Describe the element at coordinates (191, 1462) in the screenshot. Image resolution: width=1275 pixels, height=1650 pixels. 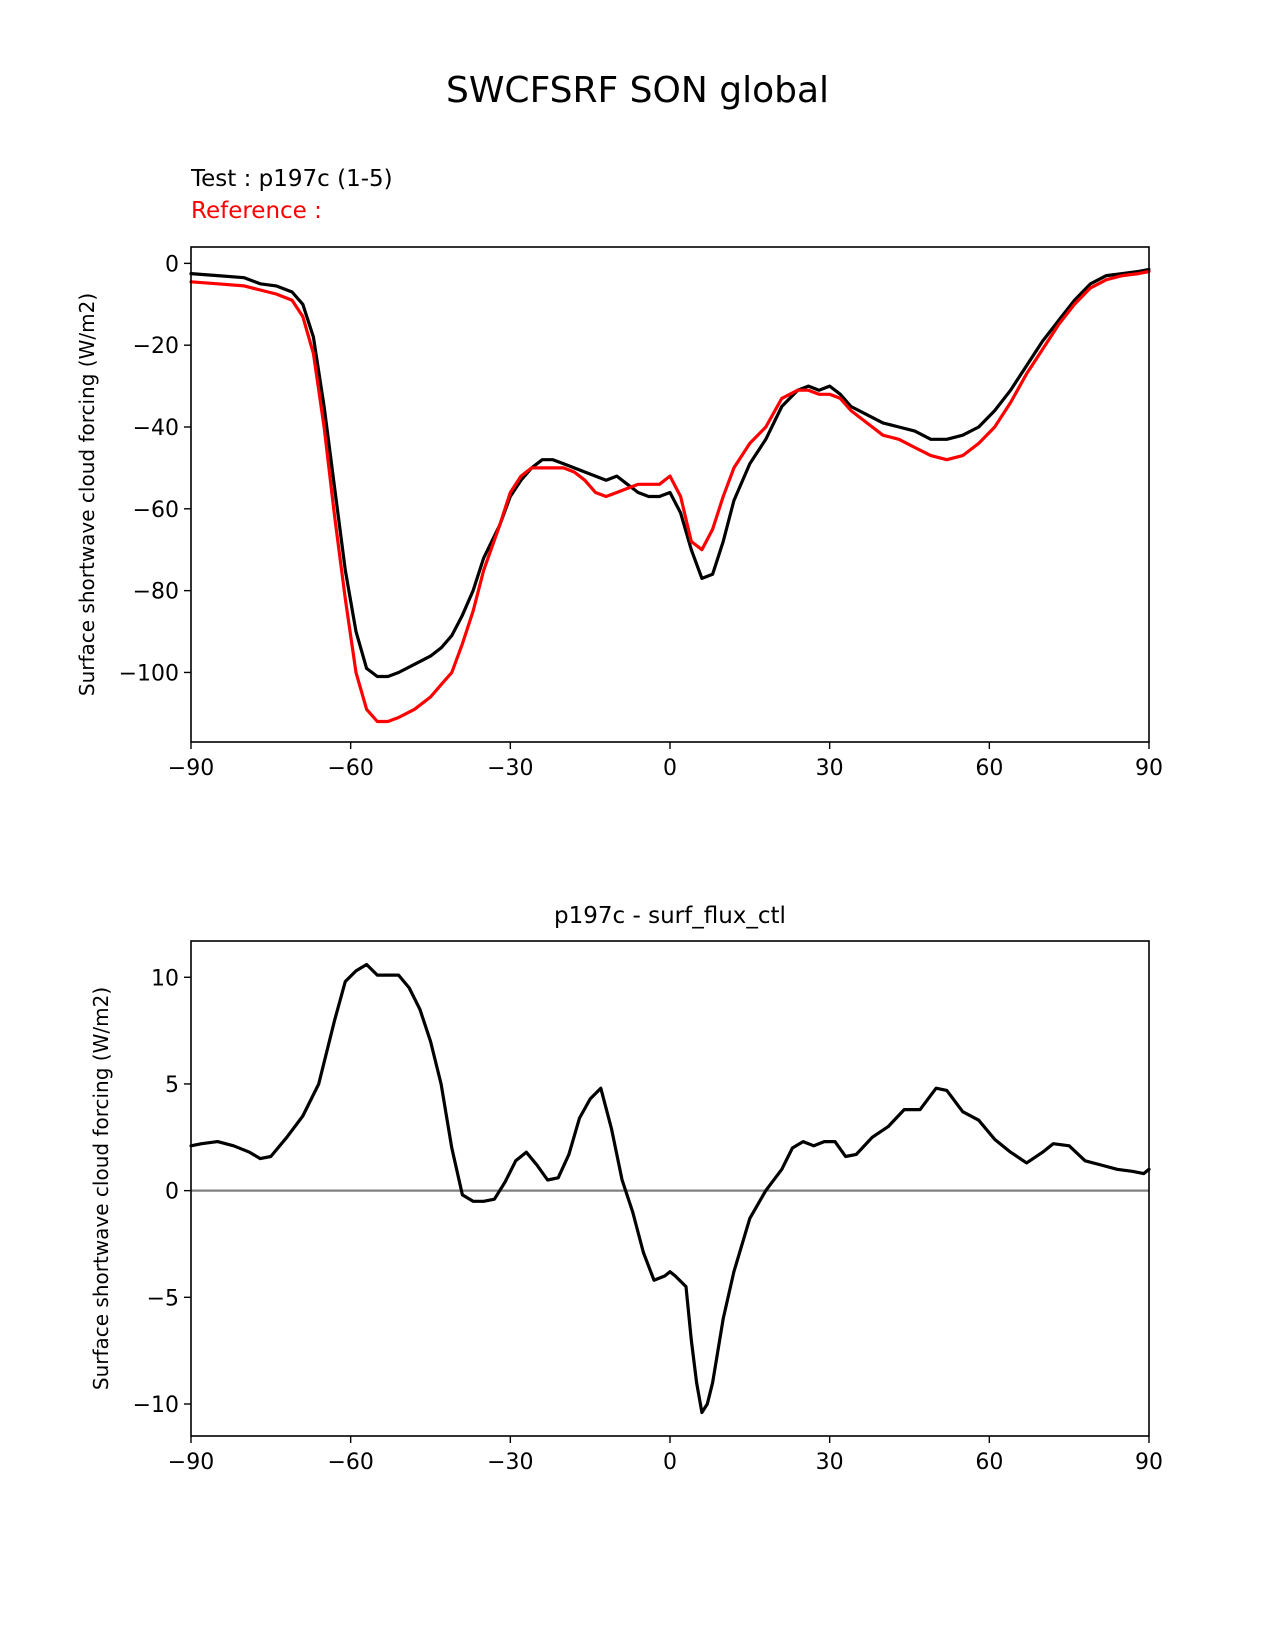
I see `plot-2-x-tick-label: −90` at that location.